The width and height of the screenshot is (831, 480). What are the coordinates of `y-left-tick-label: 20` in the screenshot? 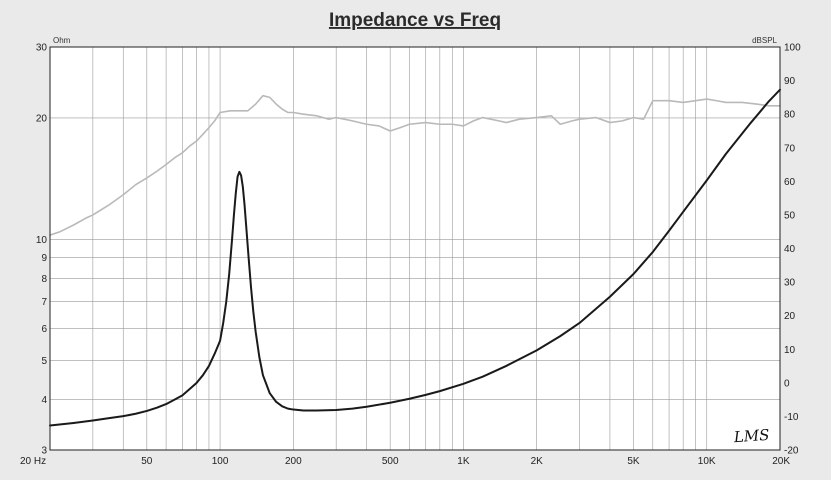 It's located at (42, 119).